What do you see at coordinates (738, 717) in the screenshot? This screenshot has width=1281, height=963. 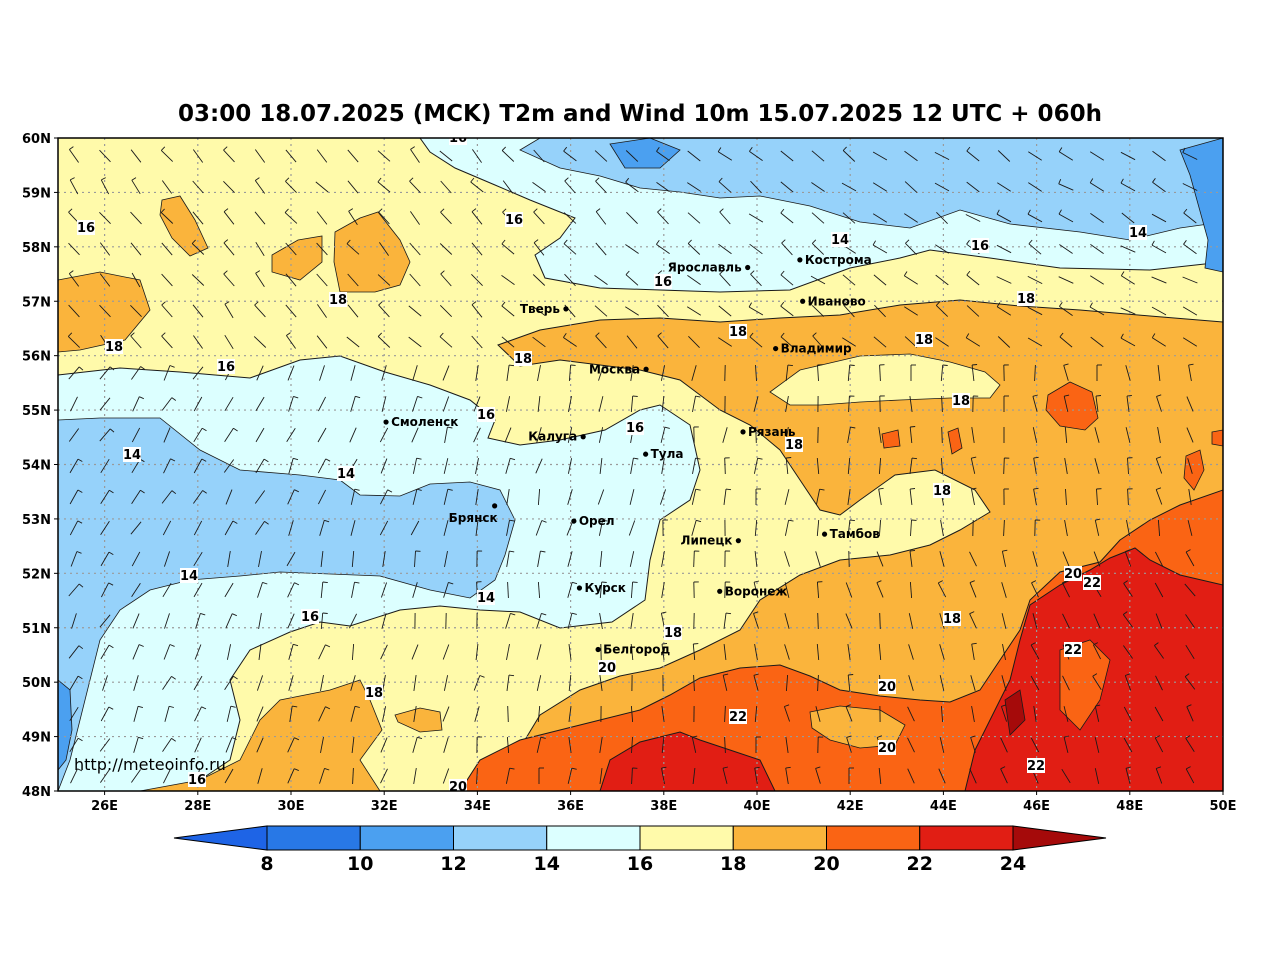 I see `contour-label: 22` at bounding box center [738, 717].